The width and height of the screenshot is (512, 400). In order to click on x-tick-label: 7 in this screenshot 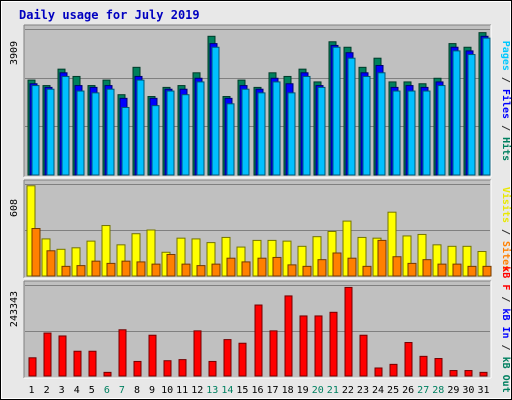, I will do `click(122, 390)`.